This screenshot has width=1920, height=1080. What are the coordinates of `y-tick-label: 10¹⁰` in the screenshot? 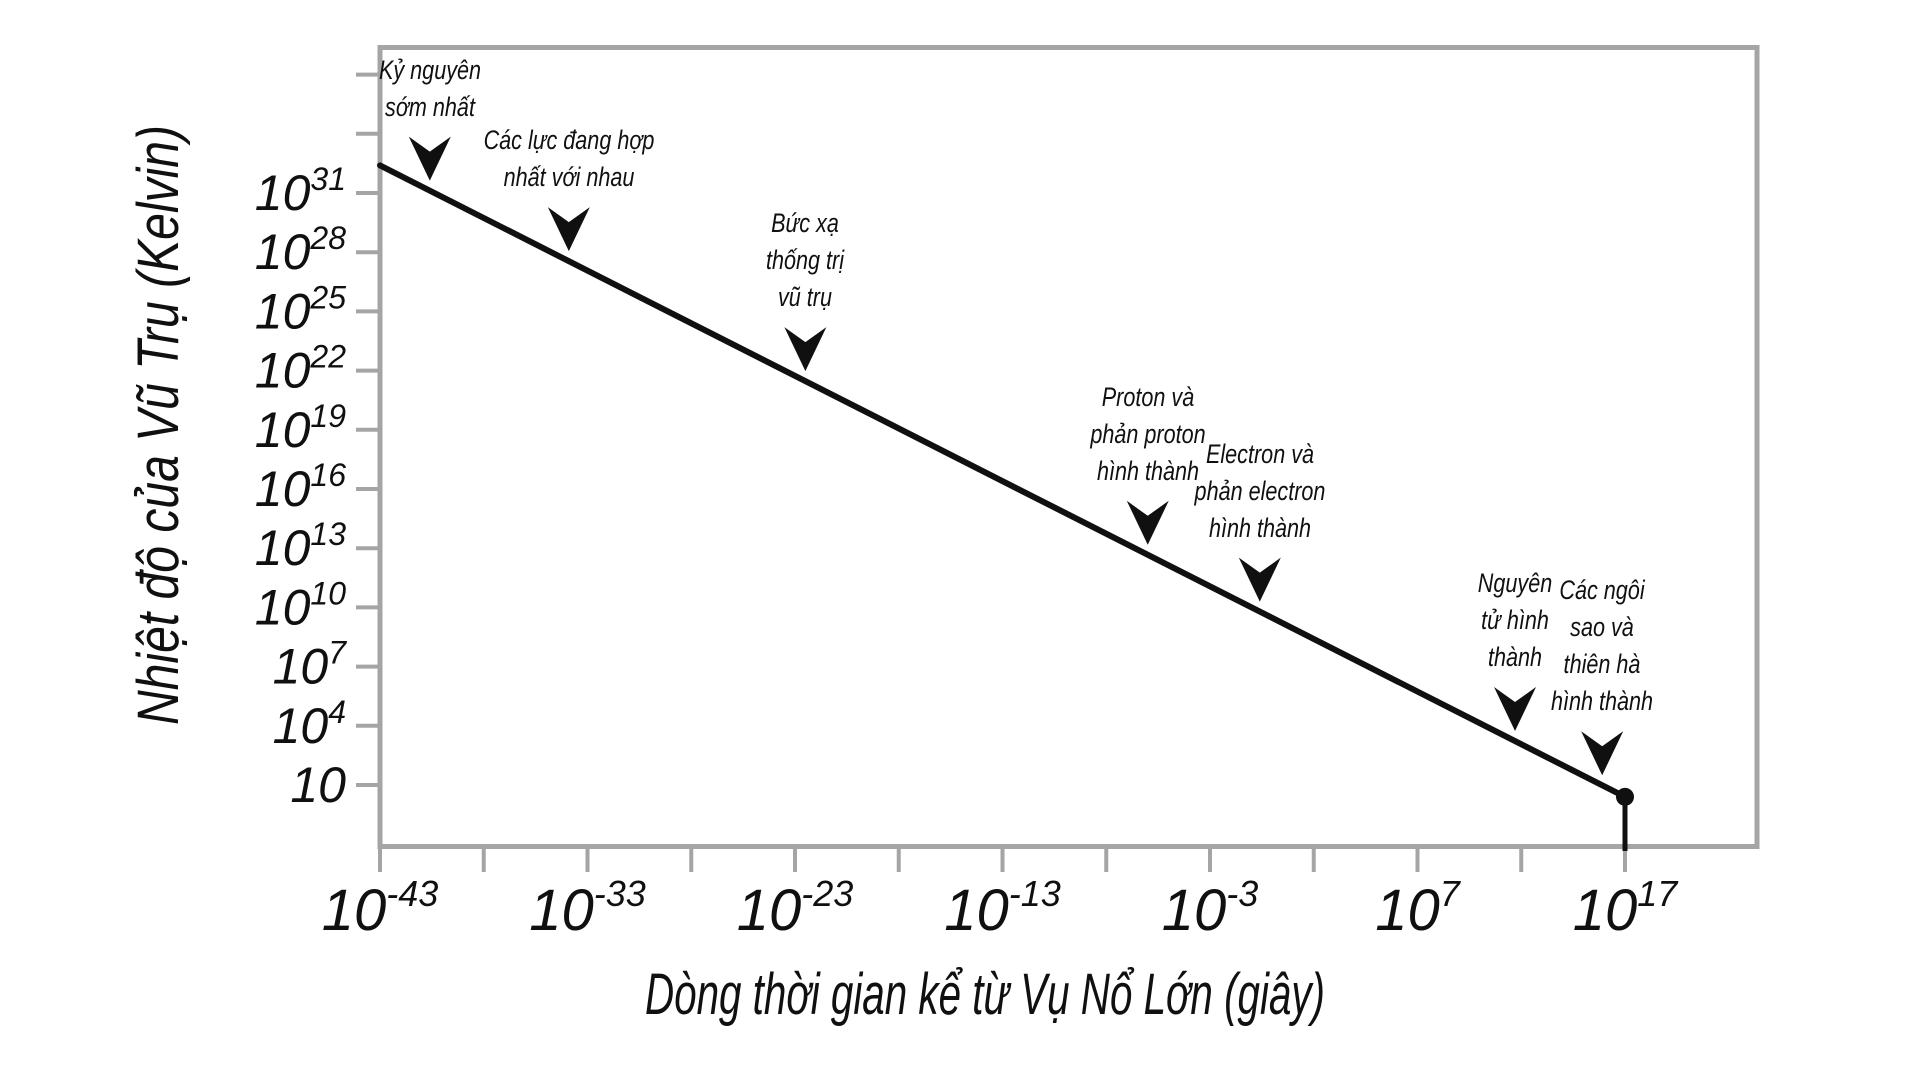 It's located at (300, 605).